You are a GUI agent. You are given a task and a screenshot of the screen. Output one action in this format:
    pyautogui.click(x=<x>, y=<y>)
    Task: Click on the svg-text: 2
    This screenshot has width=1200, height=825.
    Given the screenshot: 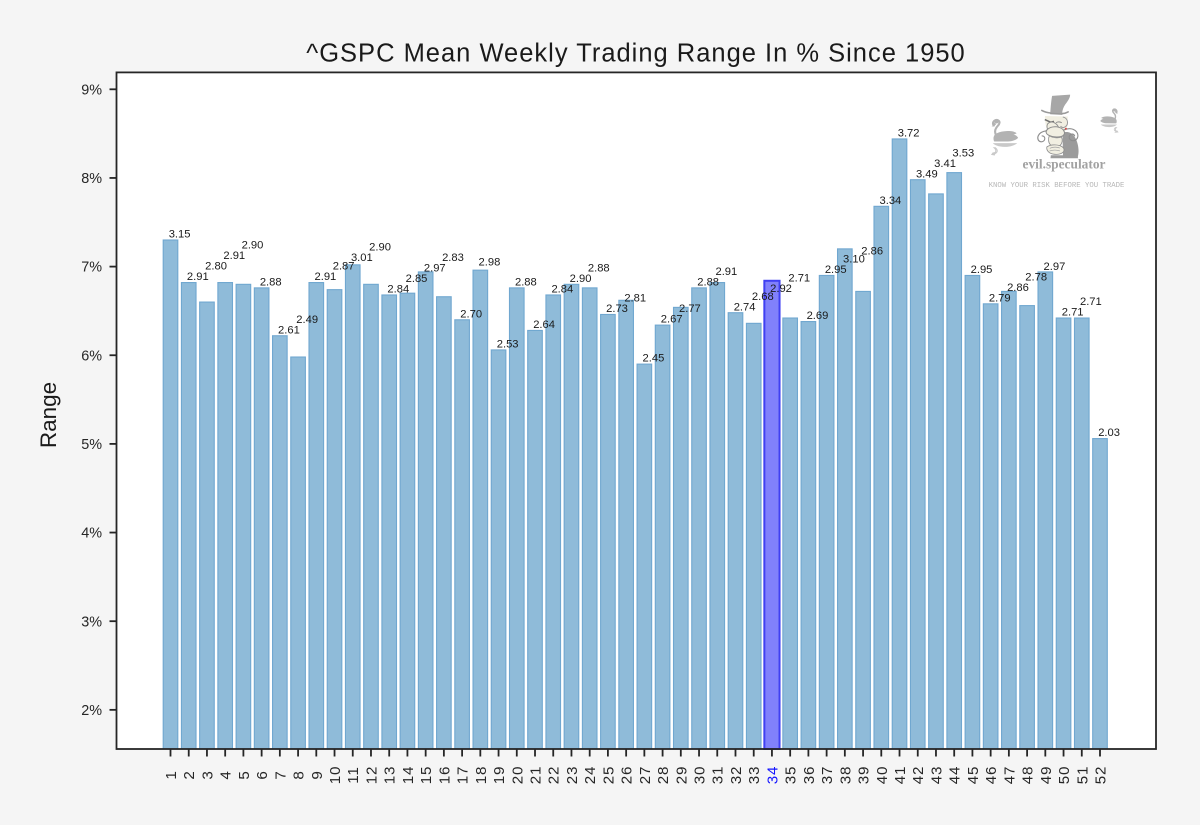 What is the action you would take?
    pyautogui.click(x=189, y=774)
    